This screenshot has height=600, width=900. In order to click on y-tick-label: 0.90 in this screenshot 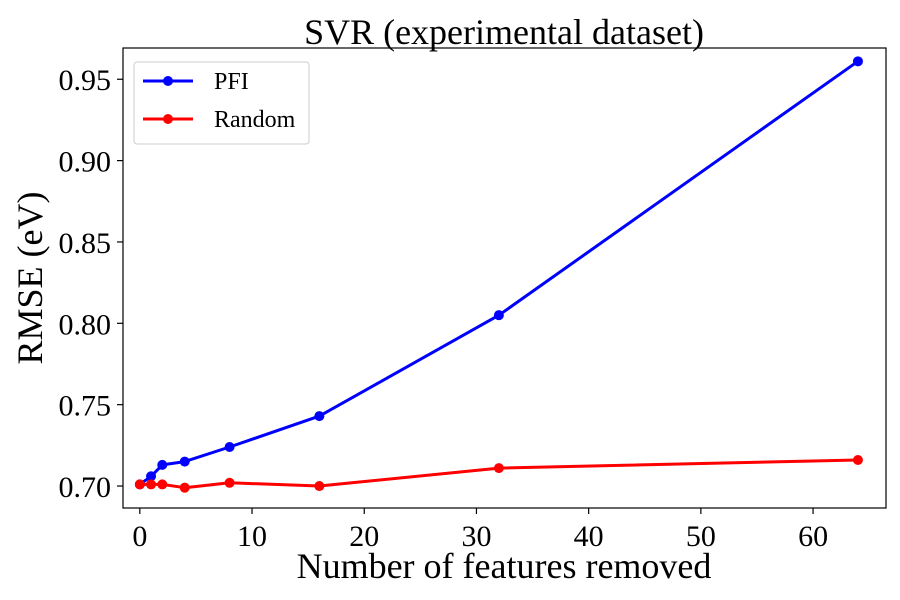, I will do `click(85, 162)`.